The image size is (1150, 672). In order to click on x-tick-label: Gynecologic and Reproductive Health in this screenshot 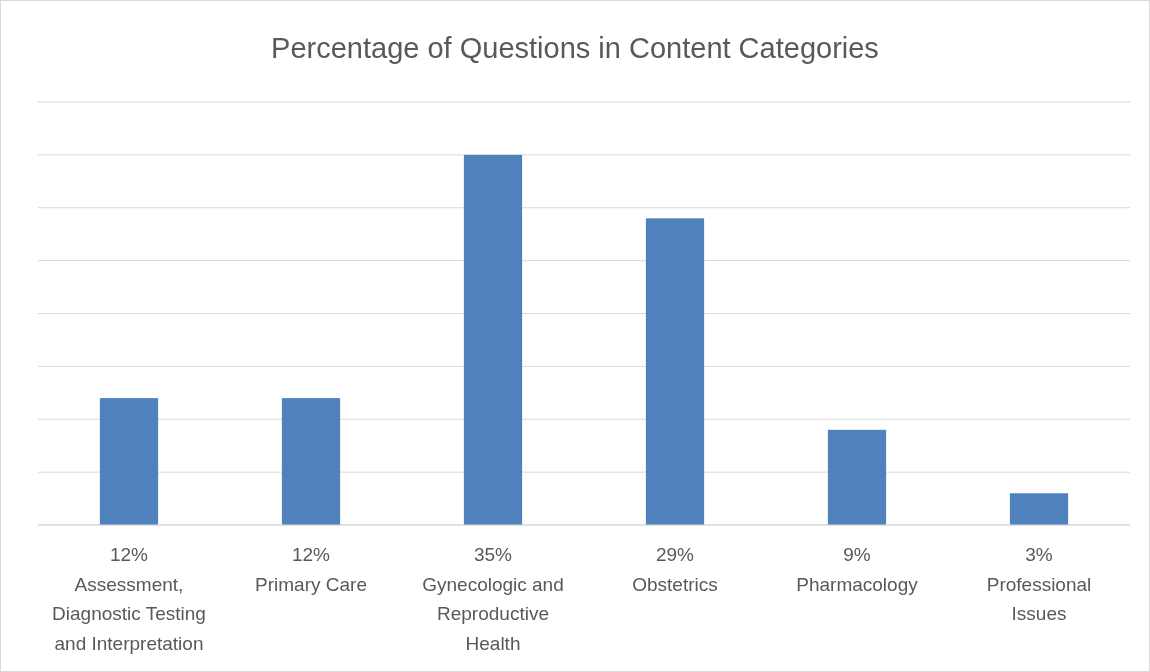, I will do `click(493, 613)`.